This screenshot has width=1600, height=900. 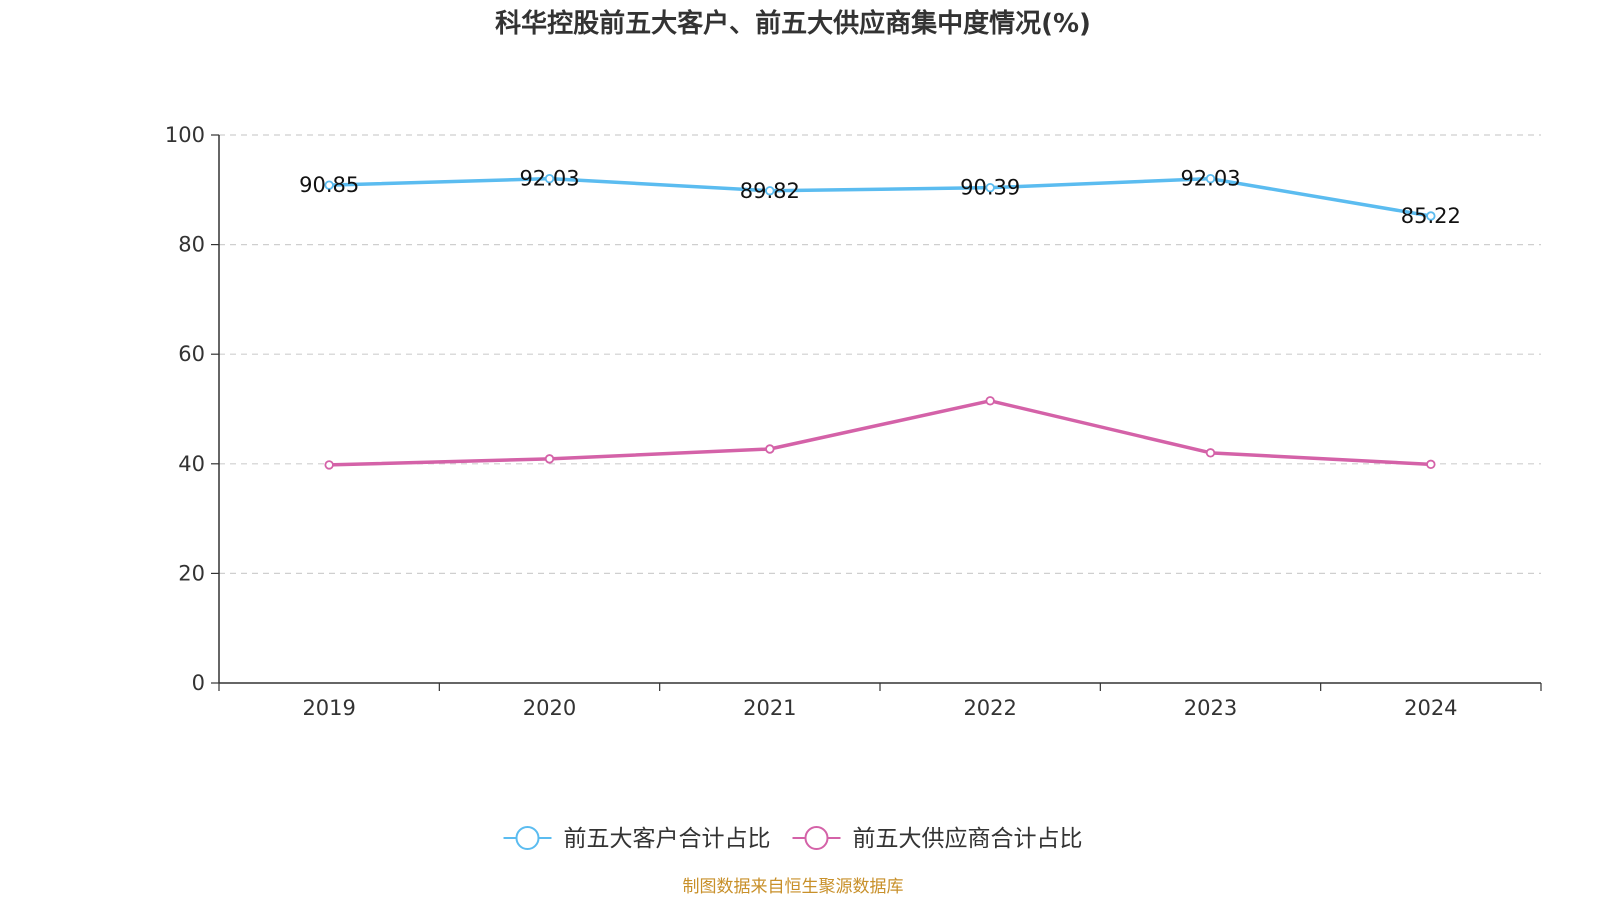 I want to click on x-tick-label: 2022, so click(x=989, y=708).